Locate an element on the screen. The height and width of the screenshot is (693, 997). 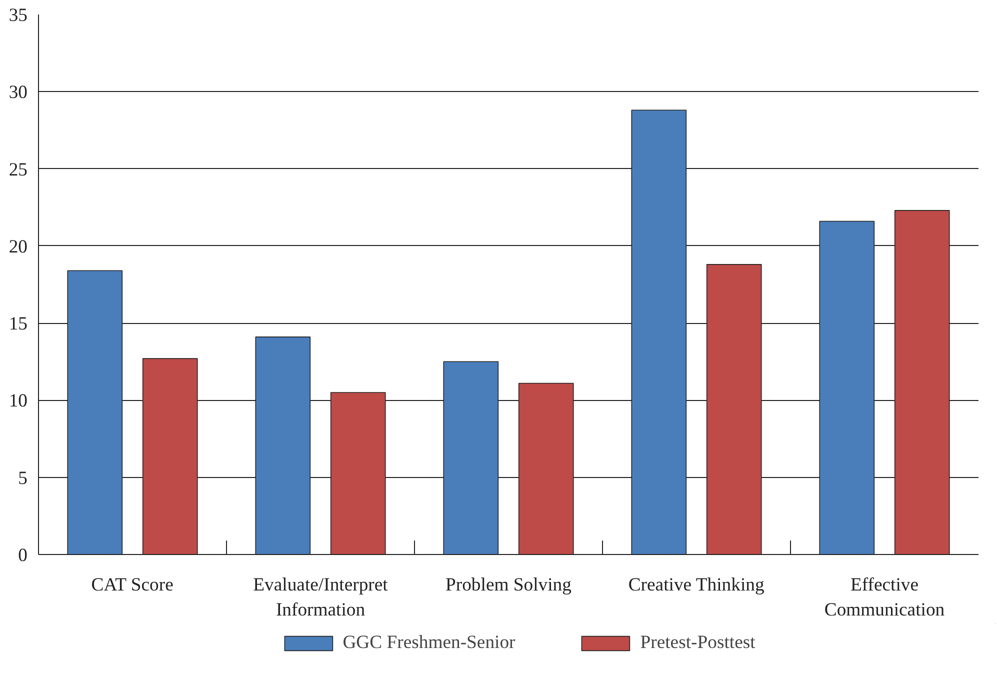
legend-label: Pretest-Posttest is located at coordinates (698, 643).